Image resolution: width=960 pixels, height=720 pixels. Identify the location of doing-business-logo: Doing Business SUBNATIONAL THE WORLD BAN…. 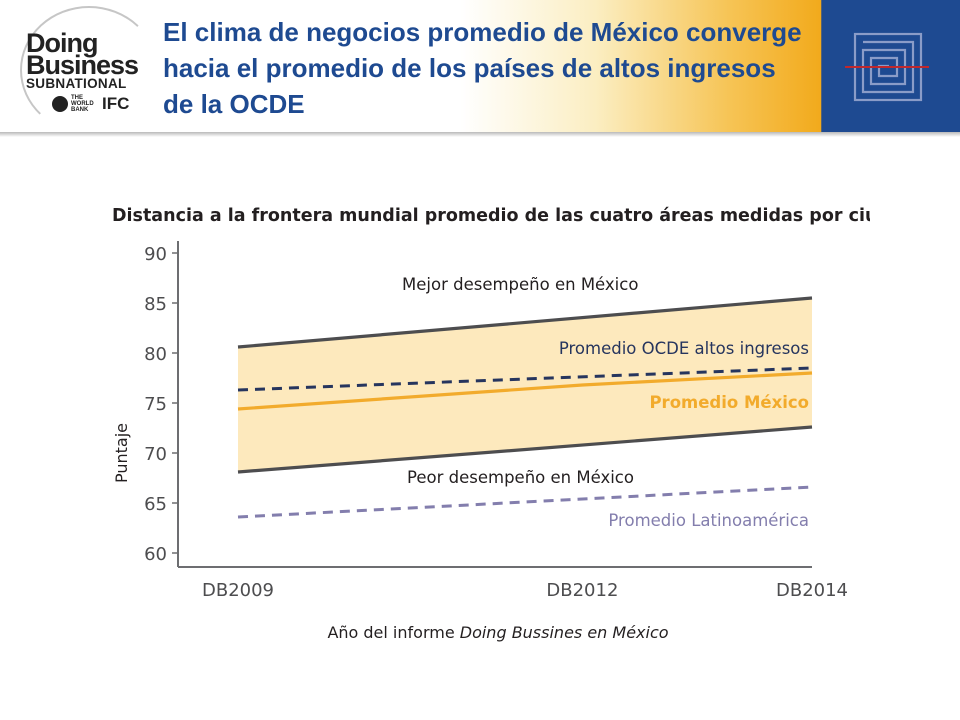
(86, 70).